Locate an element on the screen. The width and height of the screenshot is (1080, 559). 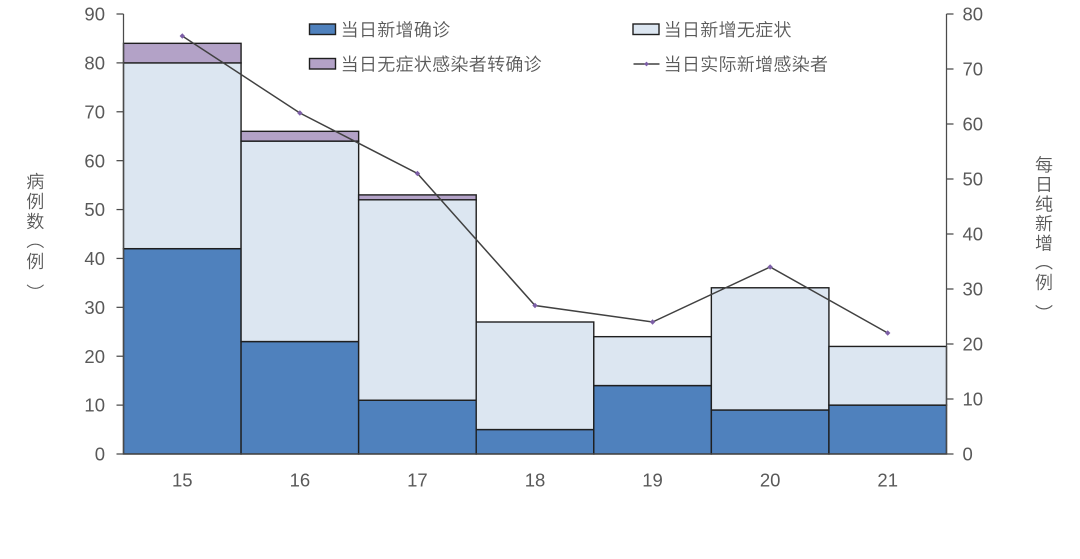
svg-text: 17 is located at coordinates (417, 480).